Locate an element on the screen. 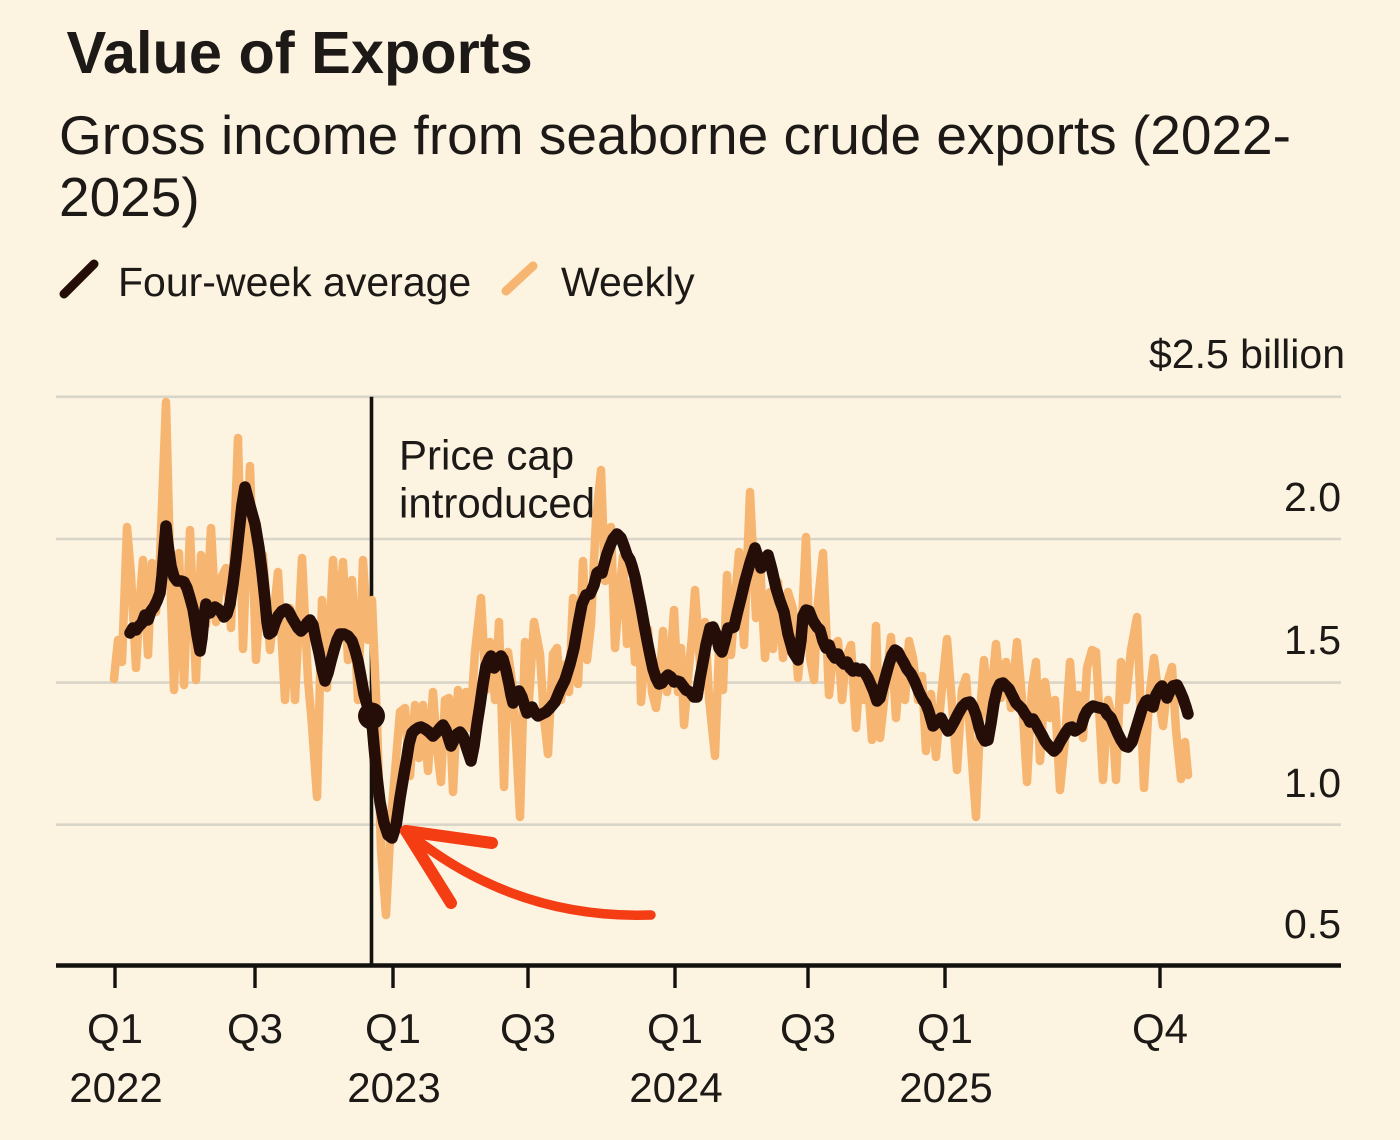 The width and height of the screenshot is (1400, 1140). svg-text: 0.5 is located at coordinates (1312, 924).